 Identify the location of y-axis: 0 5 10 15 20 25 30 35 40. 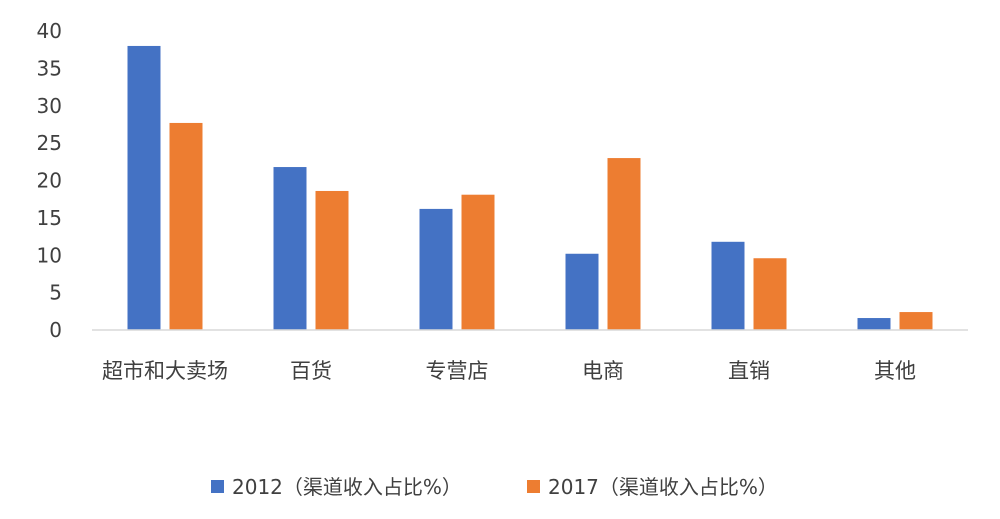
(49, 180).